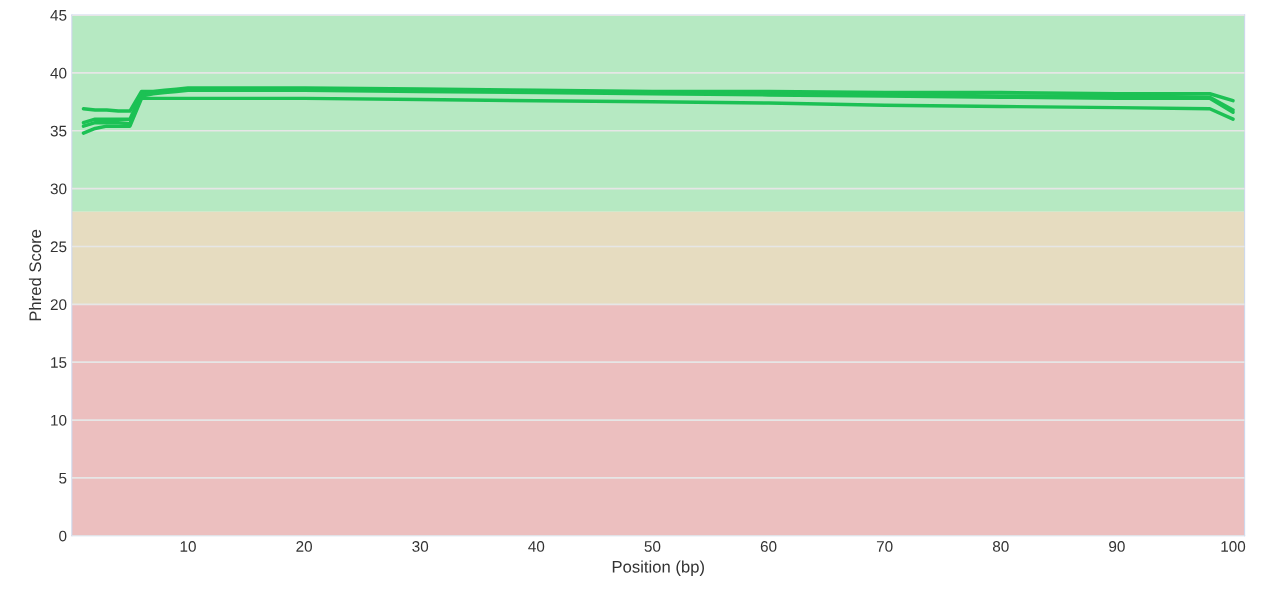 The width and height of the screenshot is (1261, 602). Describe the element at coordinates (658, 568) in the screenshot. I see `x-axis-title: Position (bp)` at that location.